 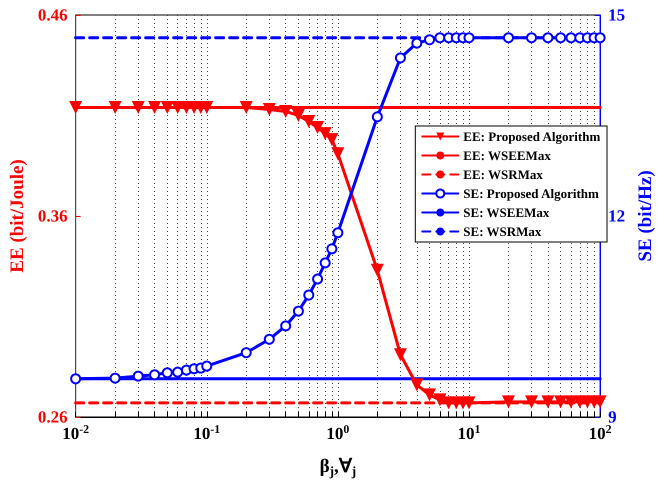 What do you see at coordinates (502, 231) in the screenshot?
I see `legend-label: SE: WSRMax` at bounding box center [502, 231].